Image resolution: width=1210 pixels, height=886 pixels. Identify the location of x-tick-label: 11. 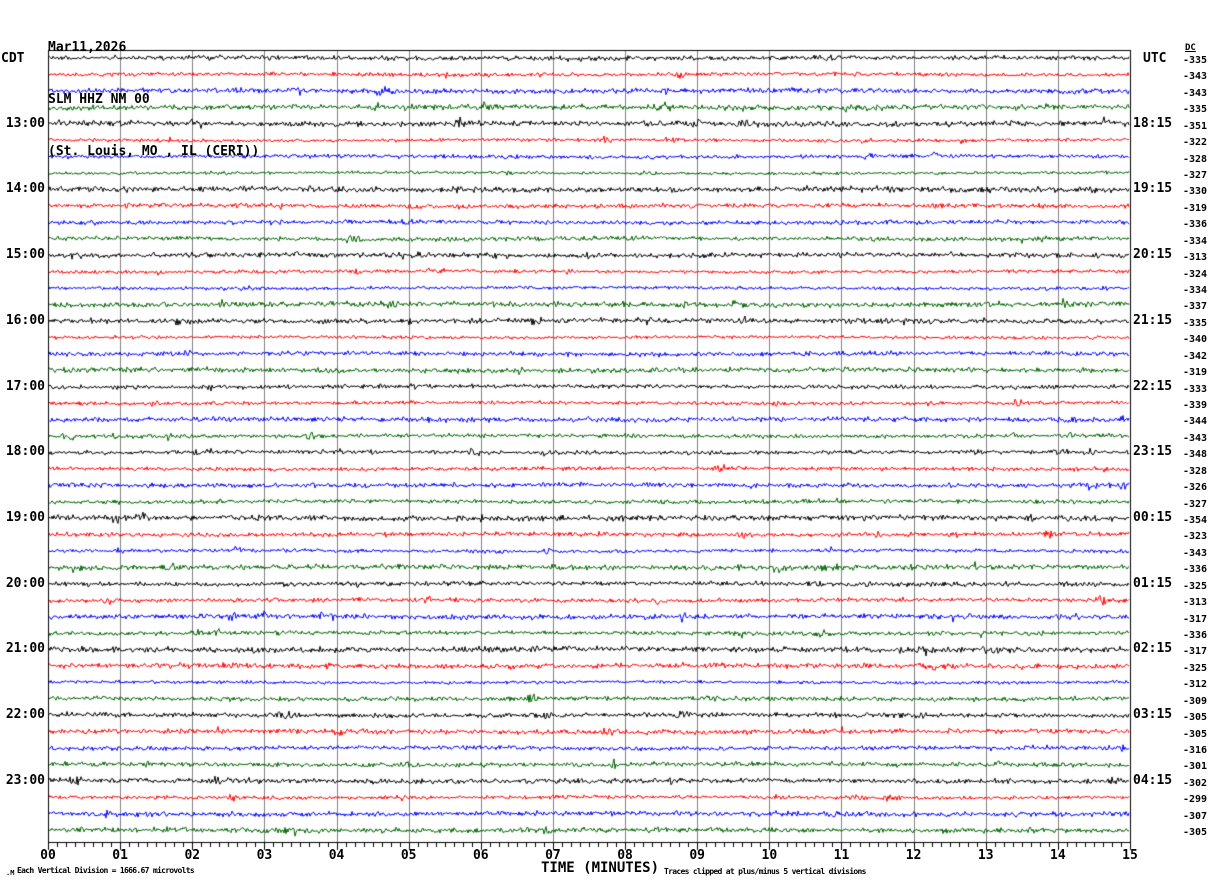
(841, 855).